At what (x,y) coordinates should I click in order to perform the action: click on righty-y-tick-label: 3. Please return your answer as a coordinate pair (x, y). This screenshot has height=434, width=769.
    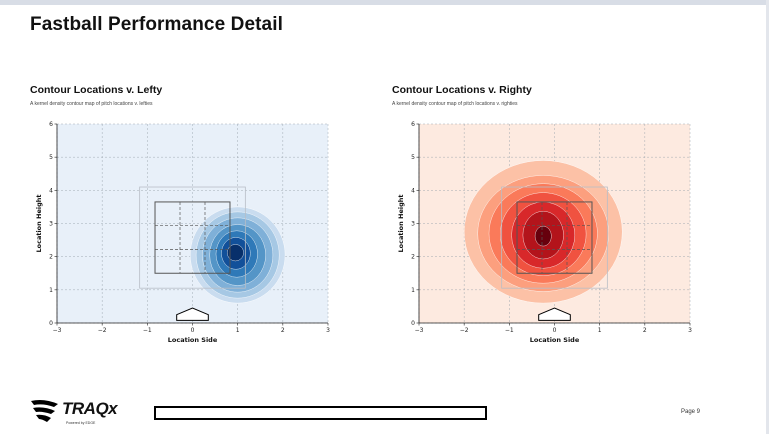
    Looking at the image, I should click on (413, 224).